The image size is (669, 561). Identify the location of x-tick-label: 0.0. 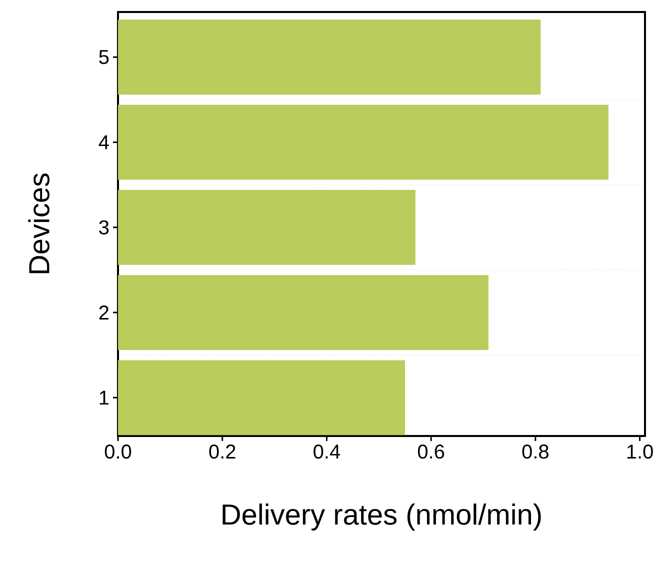
(118, 451).